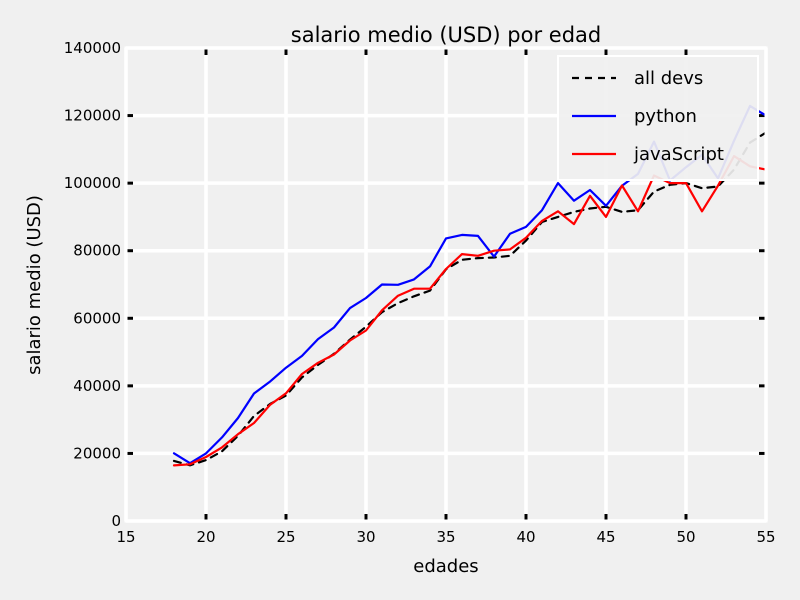 Image resolution: width=800 pixels, height=600 pixels. Describe the element at coordinates (97, 386) in the screenshot. I see `y-tick-label: 40000` at that location.